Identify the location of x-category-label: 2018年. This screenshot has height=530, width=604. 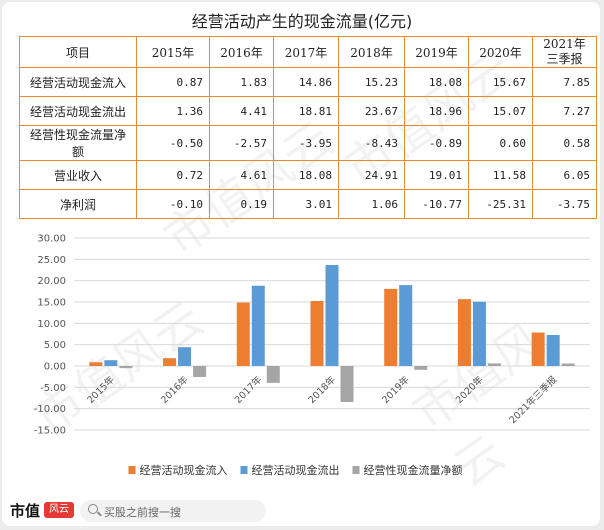
(322, 389).